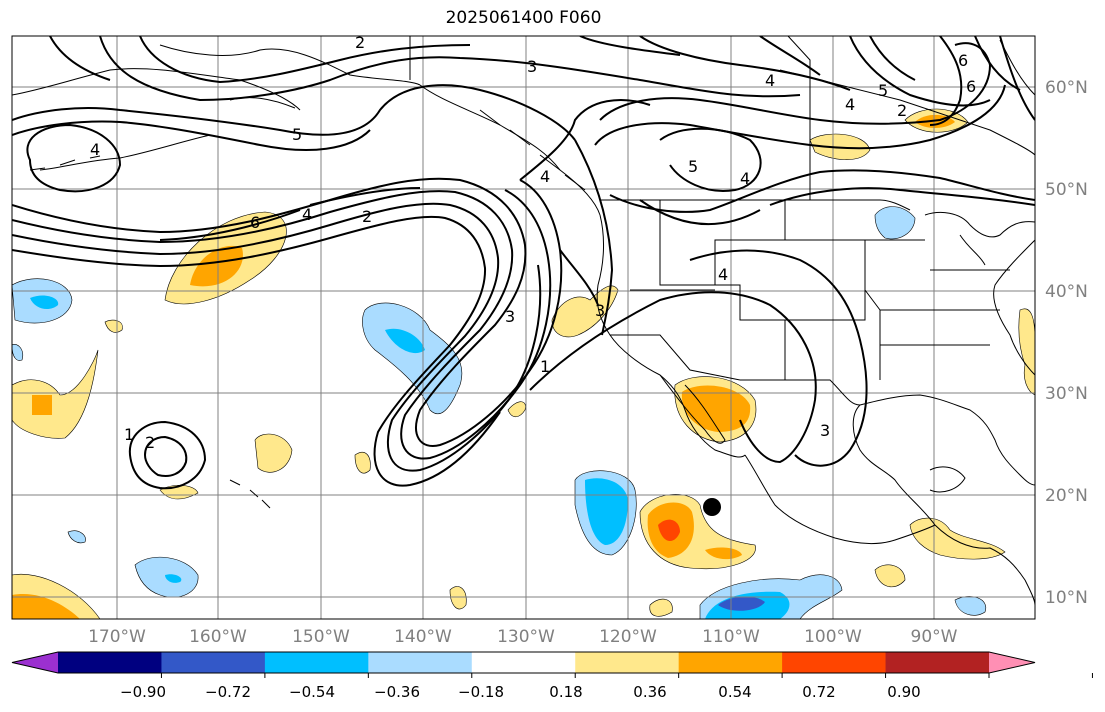  I want to click on colorbar-tick-label: −0.90, so click(143, 692).